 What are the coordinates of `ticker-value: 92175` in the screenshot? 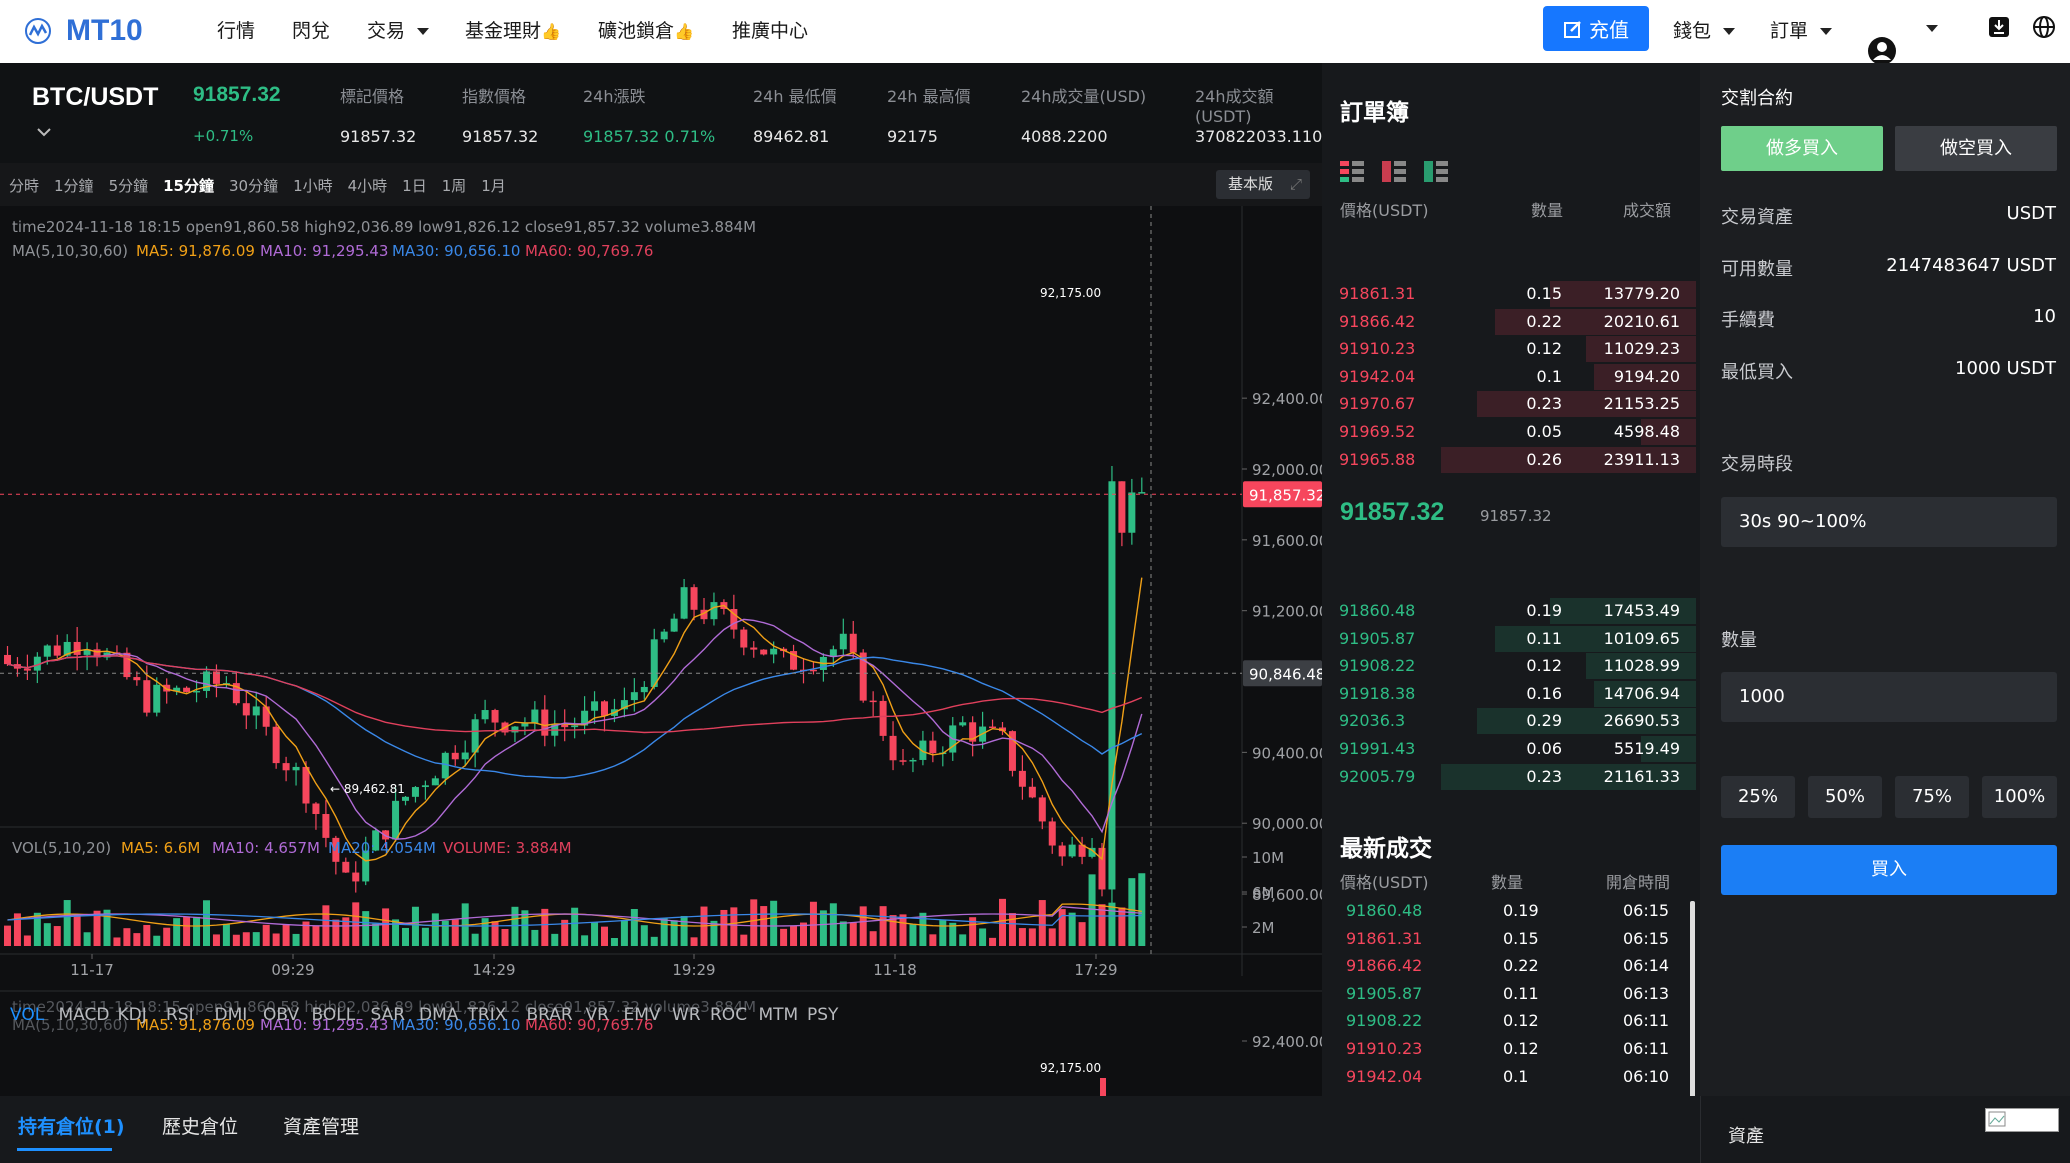 It's located at (912, 136).